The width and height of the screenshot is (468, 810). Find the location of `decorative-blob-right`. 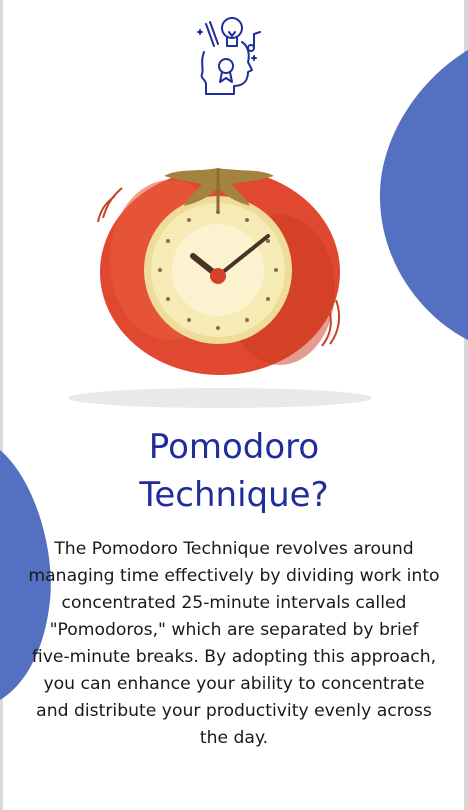

decorative-blob-right is located at coordinates (423, 195).